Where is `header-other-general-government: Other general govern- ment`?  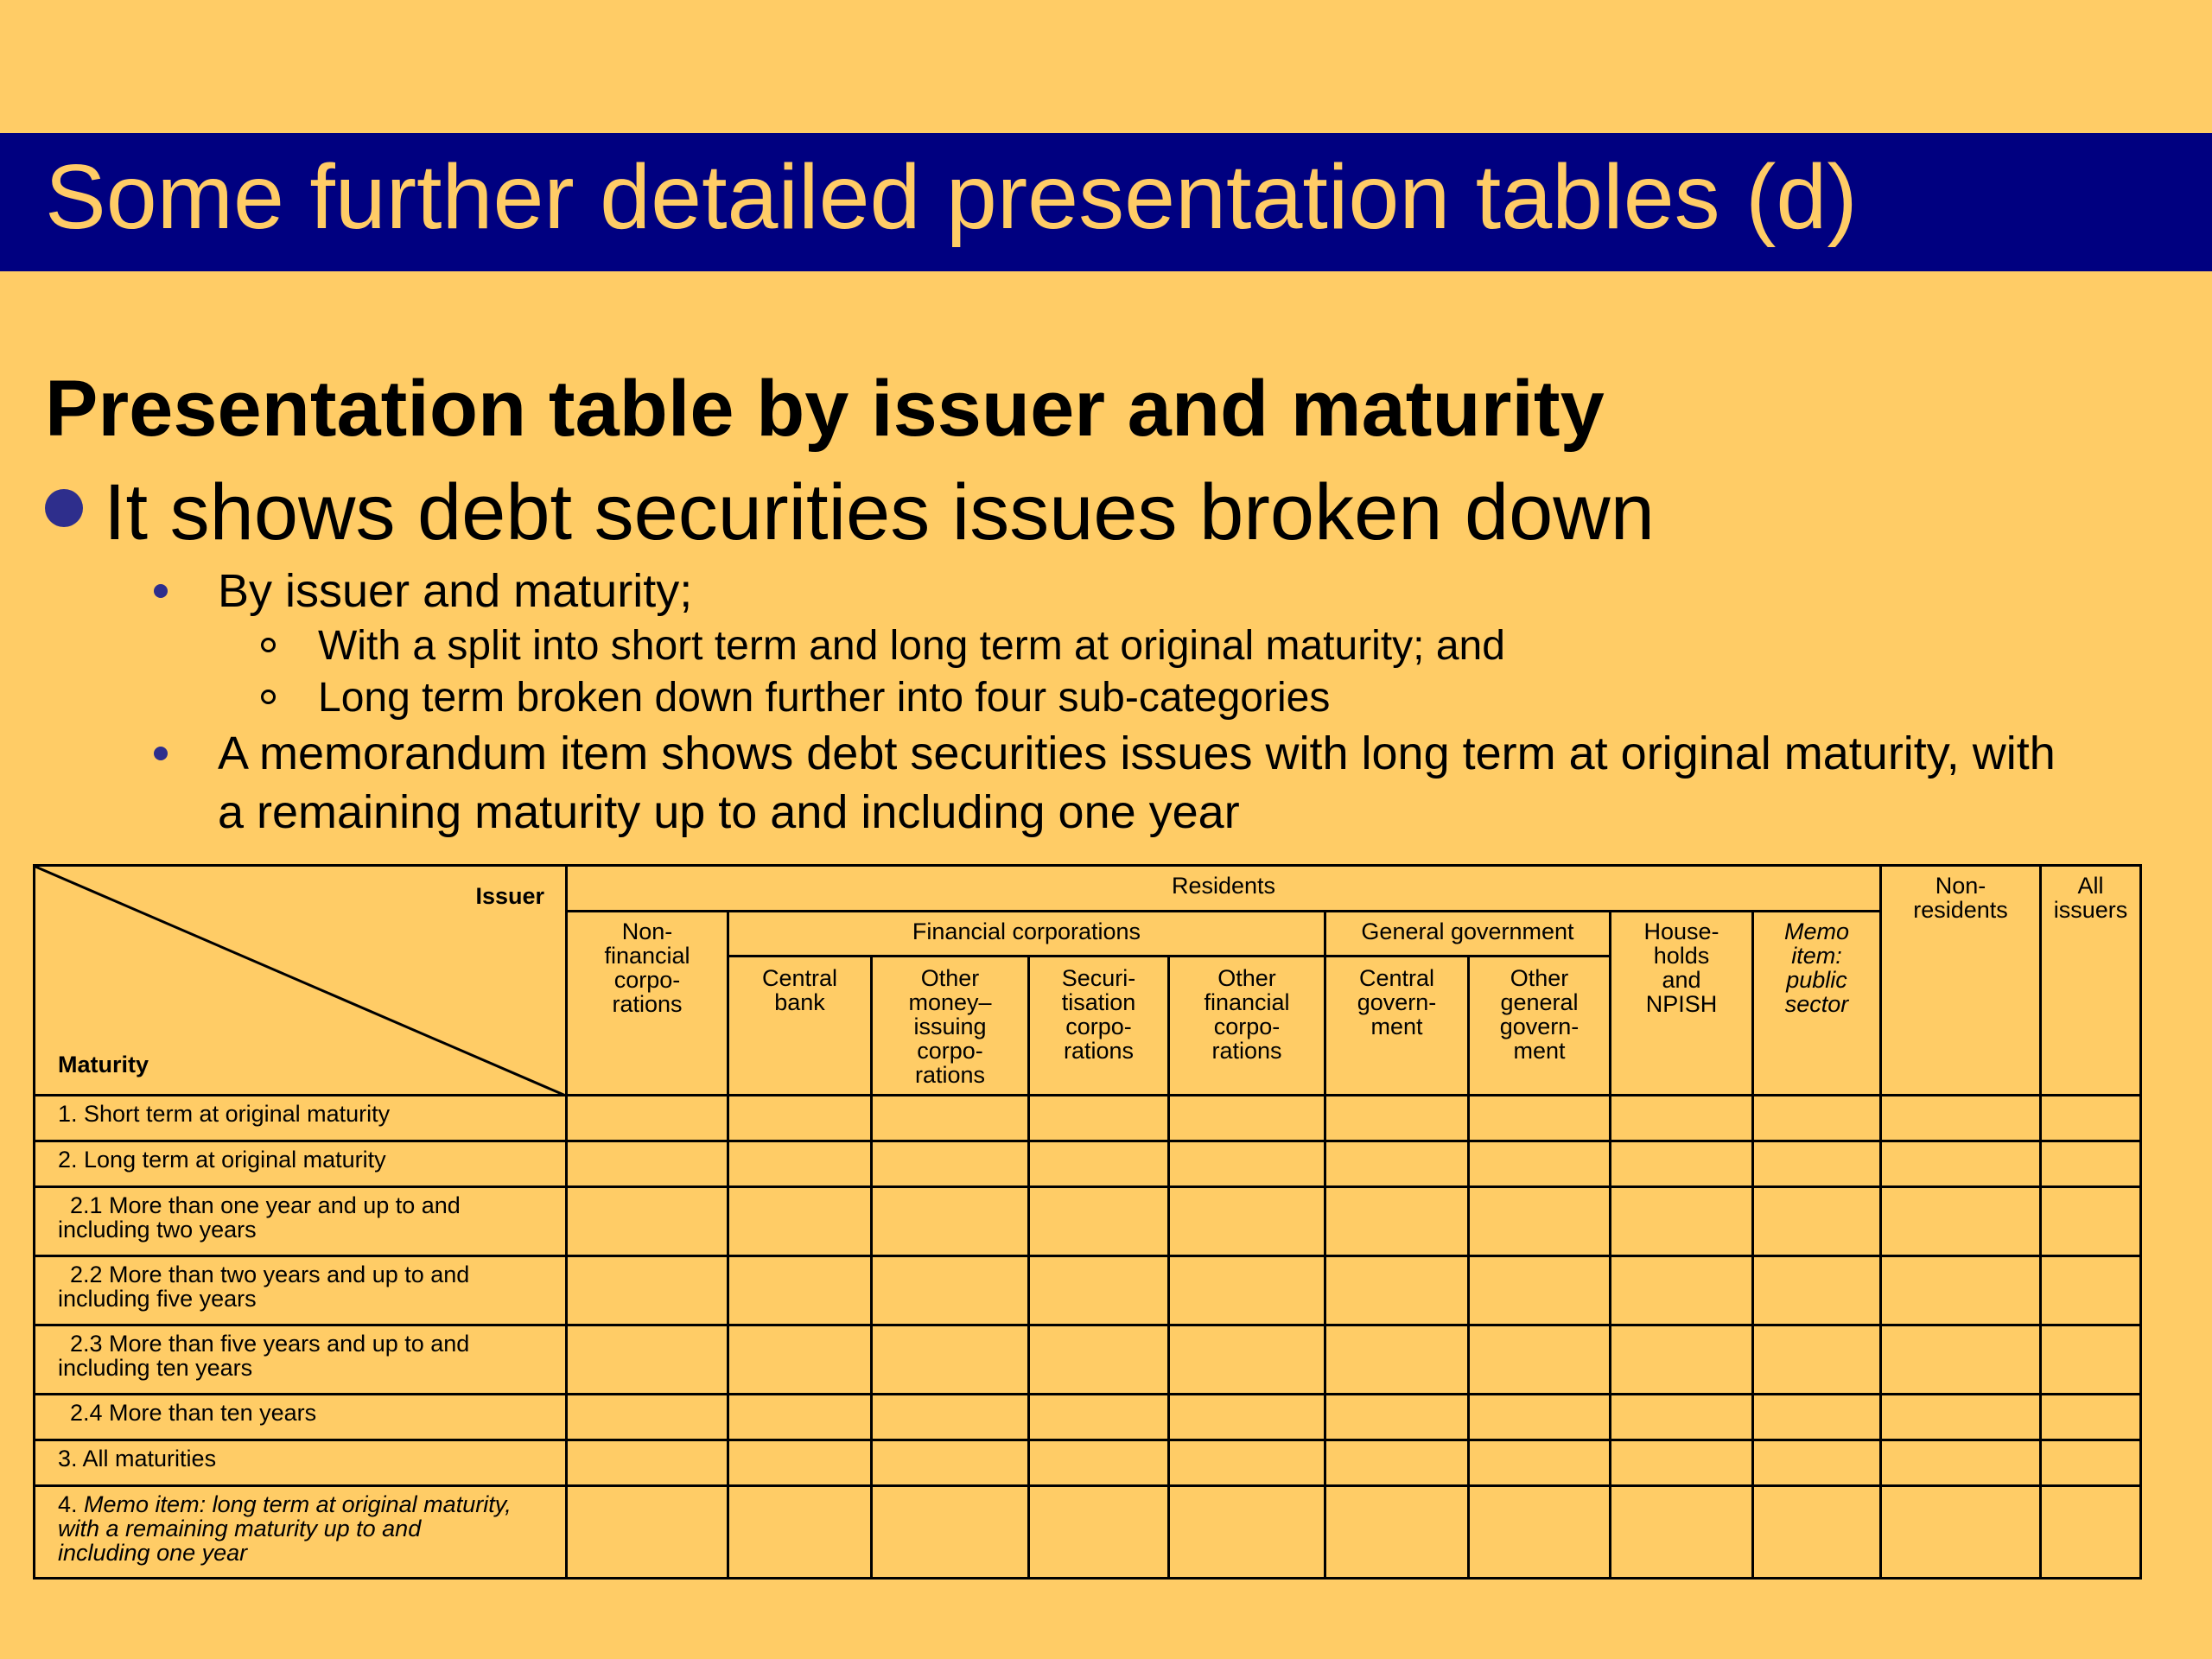 header-other-general-government: Other general govern- ment is located at coordinates (1539, 1025).